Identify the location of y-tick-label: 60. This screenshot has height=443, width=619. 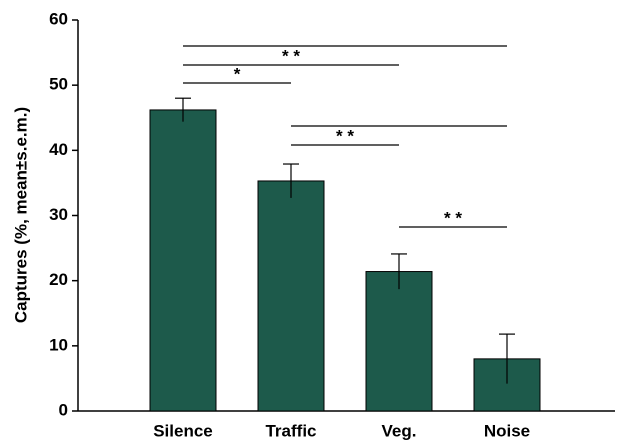
(58, 18).